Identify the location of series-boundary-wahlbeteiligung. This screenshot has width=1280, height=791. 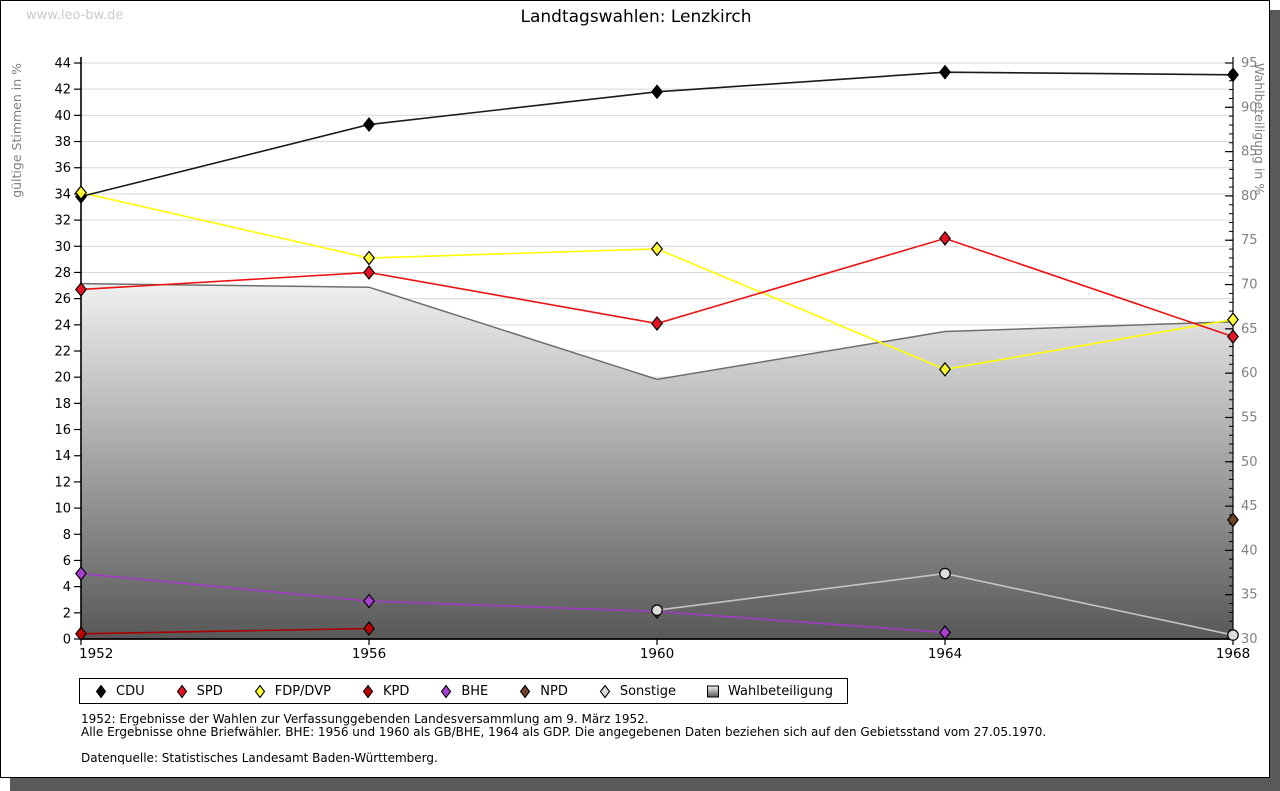
(657, 331).